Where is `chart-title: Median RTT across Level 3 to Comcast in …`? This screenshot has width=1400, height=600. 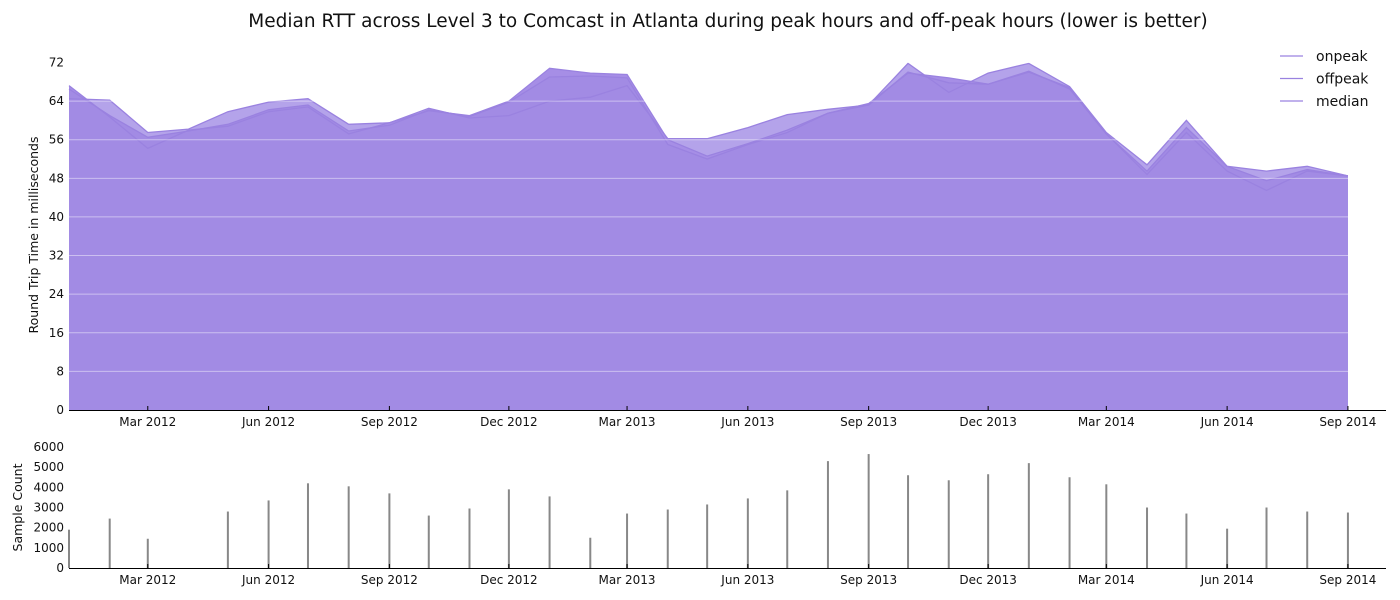
chart-title: Median RTT across Level 3 to Comcast in … is located at coordinates (727, 21).